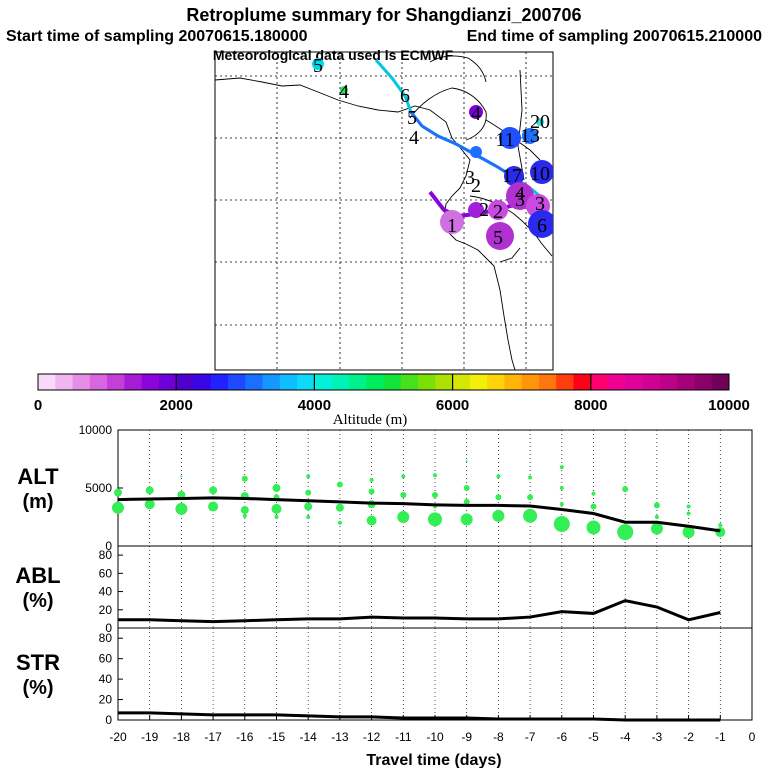  Describe the element at coordinates (118, 737) in the screenshot. I see `x-tick-label: -20` at that location.